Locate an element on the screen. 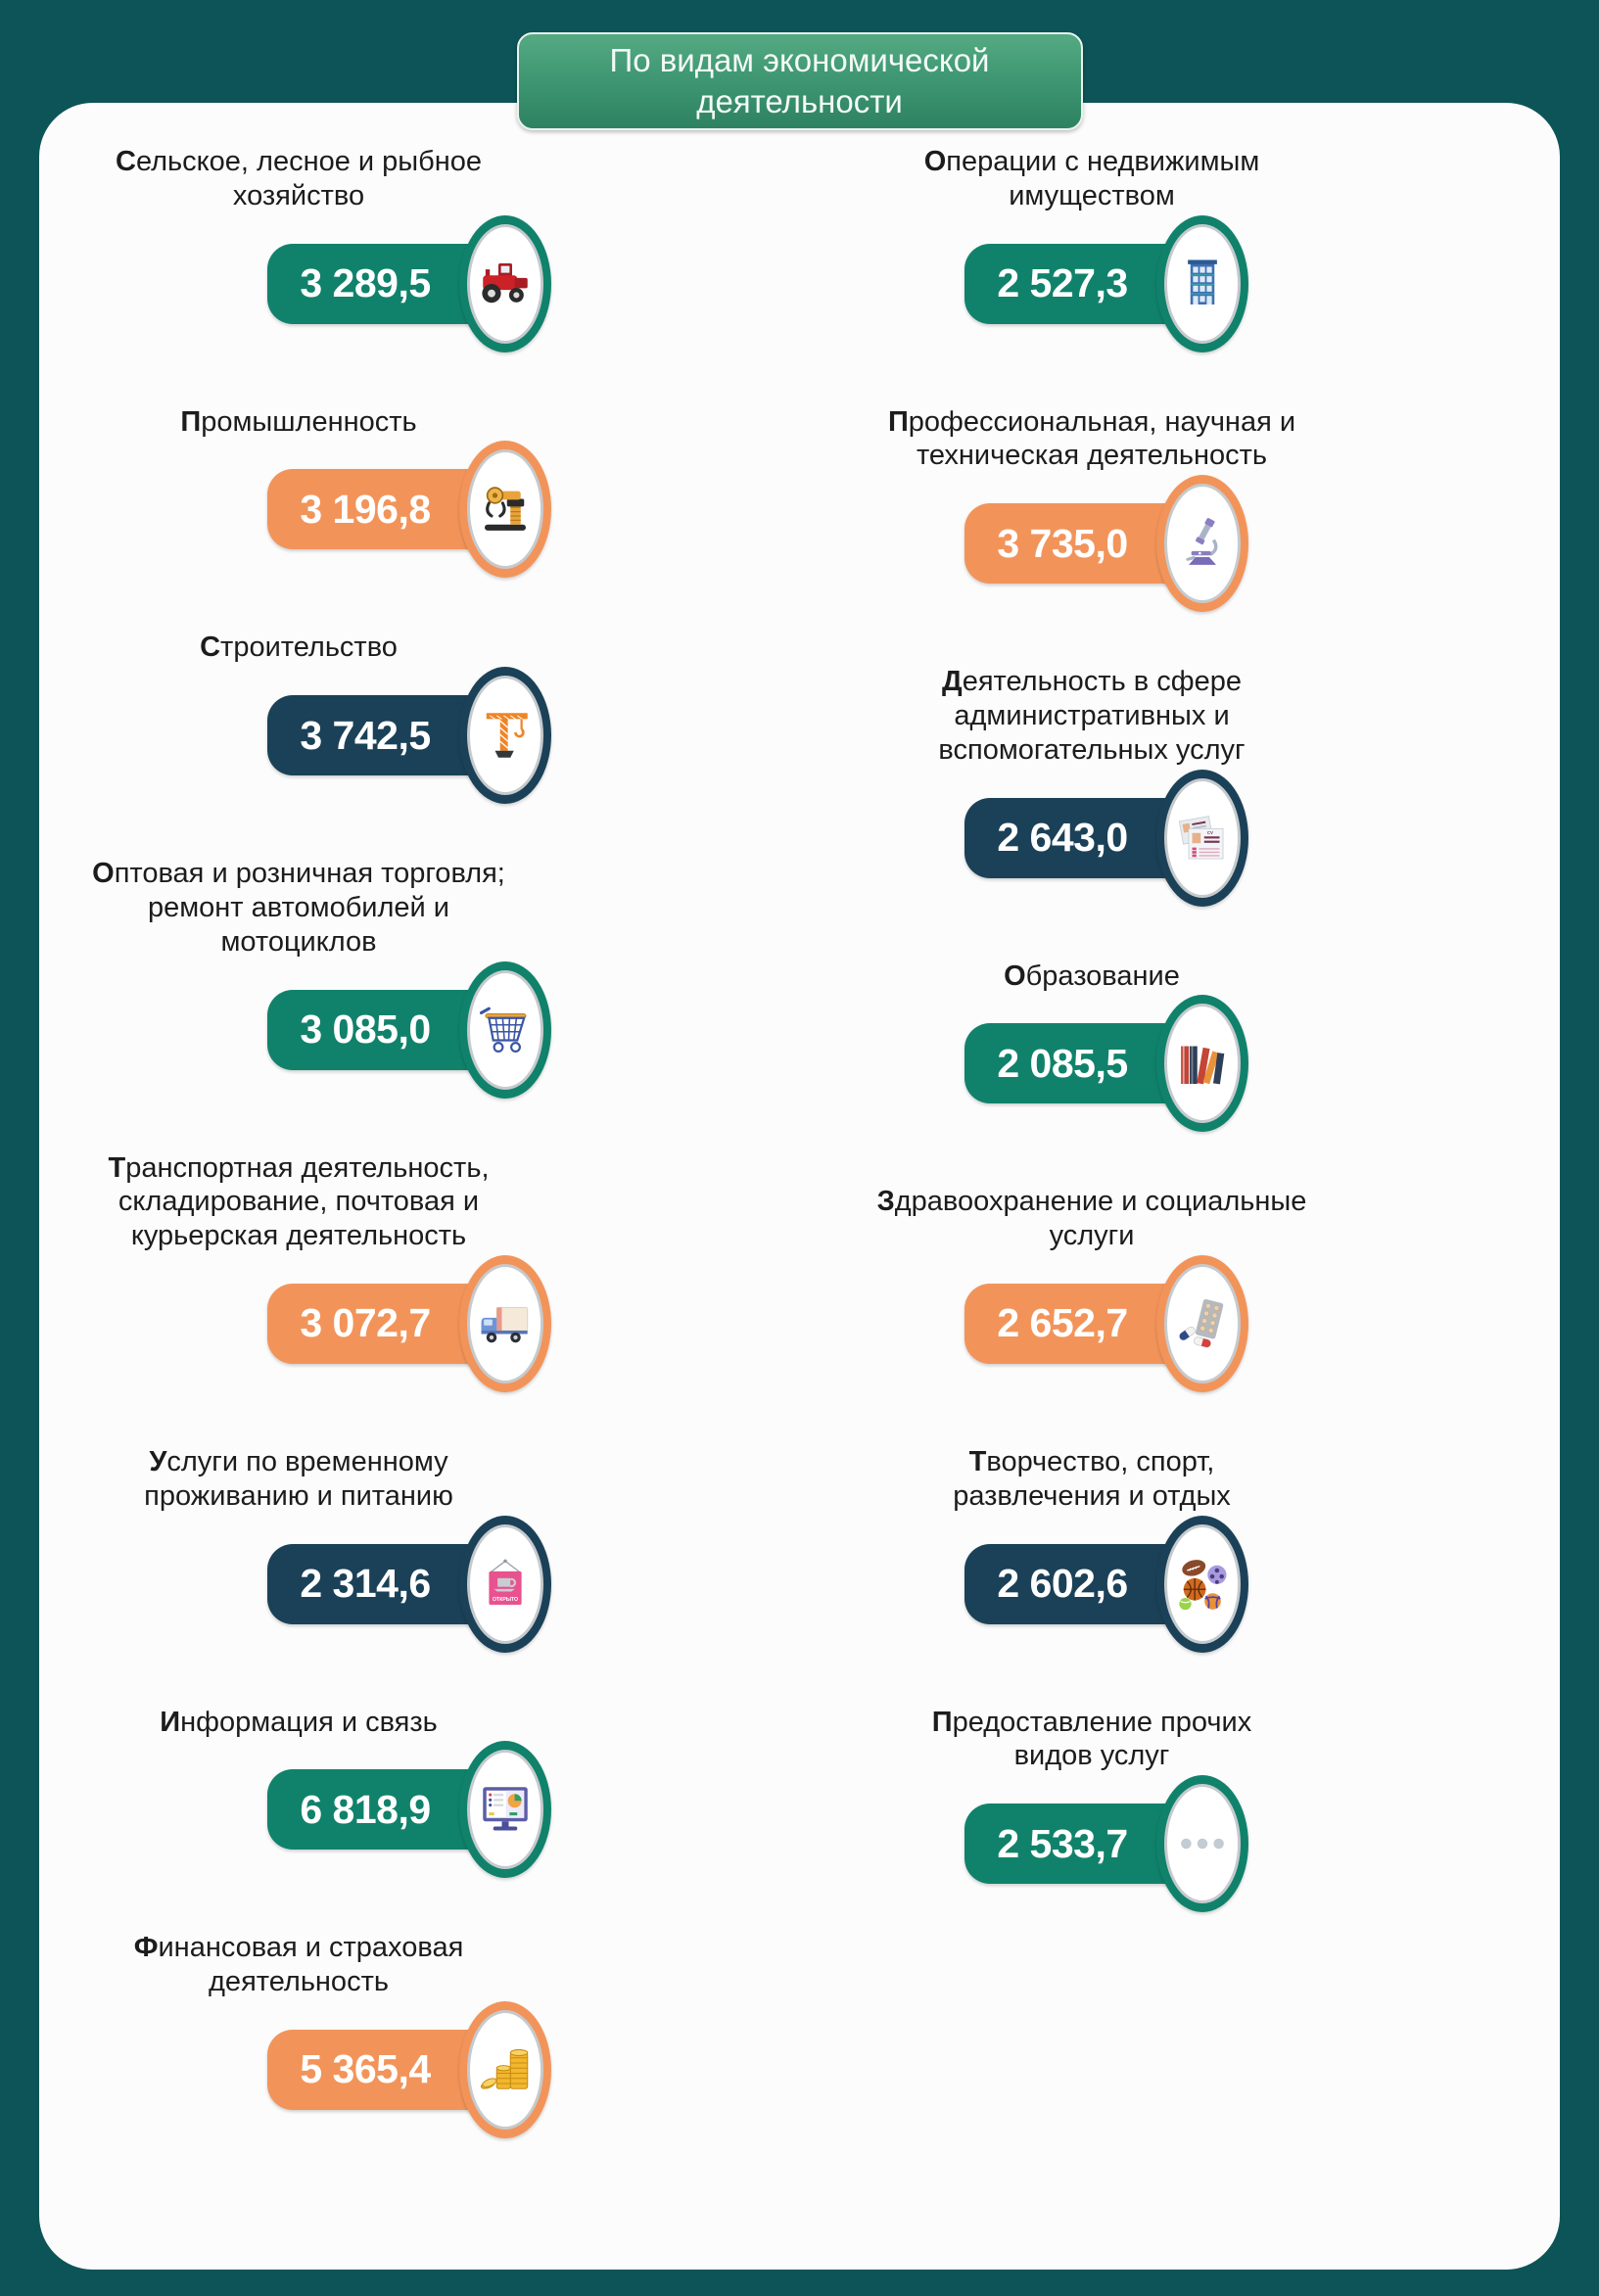 This screenshot has height=2296, width=1599. value-badge: 3 085,0 is located at coordinates (409, 1030).